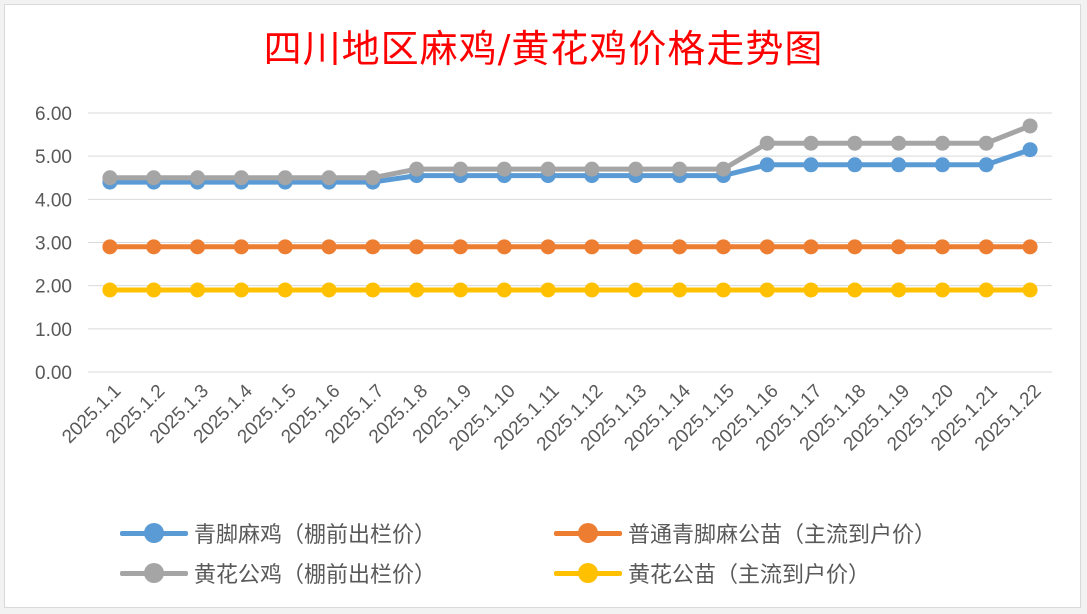 The image size is (1087, 614). Describe the element at coordinates (53, 287) in the screenshot. I see `y-tick-label: 2.00` at that location.